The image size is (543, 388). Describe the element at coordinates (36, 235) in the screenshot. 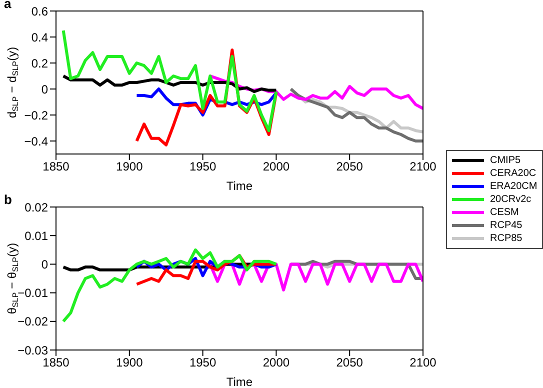

I see `y-tick-label: 0.01` at that location.